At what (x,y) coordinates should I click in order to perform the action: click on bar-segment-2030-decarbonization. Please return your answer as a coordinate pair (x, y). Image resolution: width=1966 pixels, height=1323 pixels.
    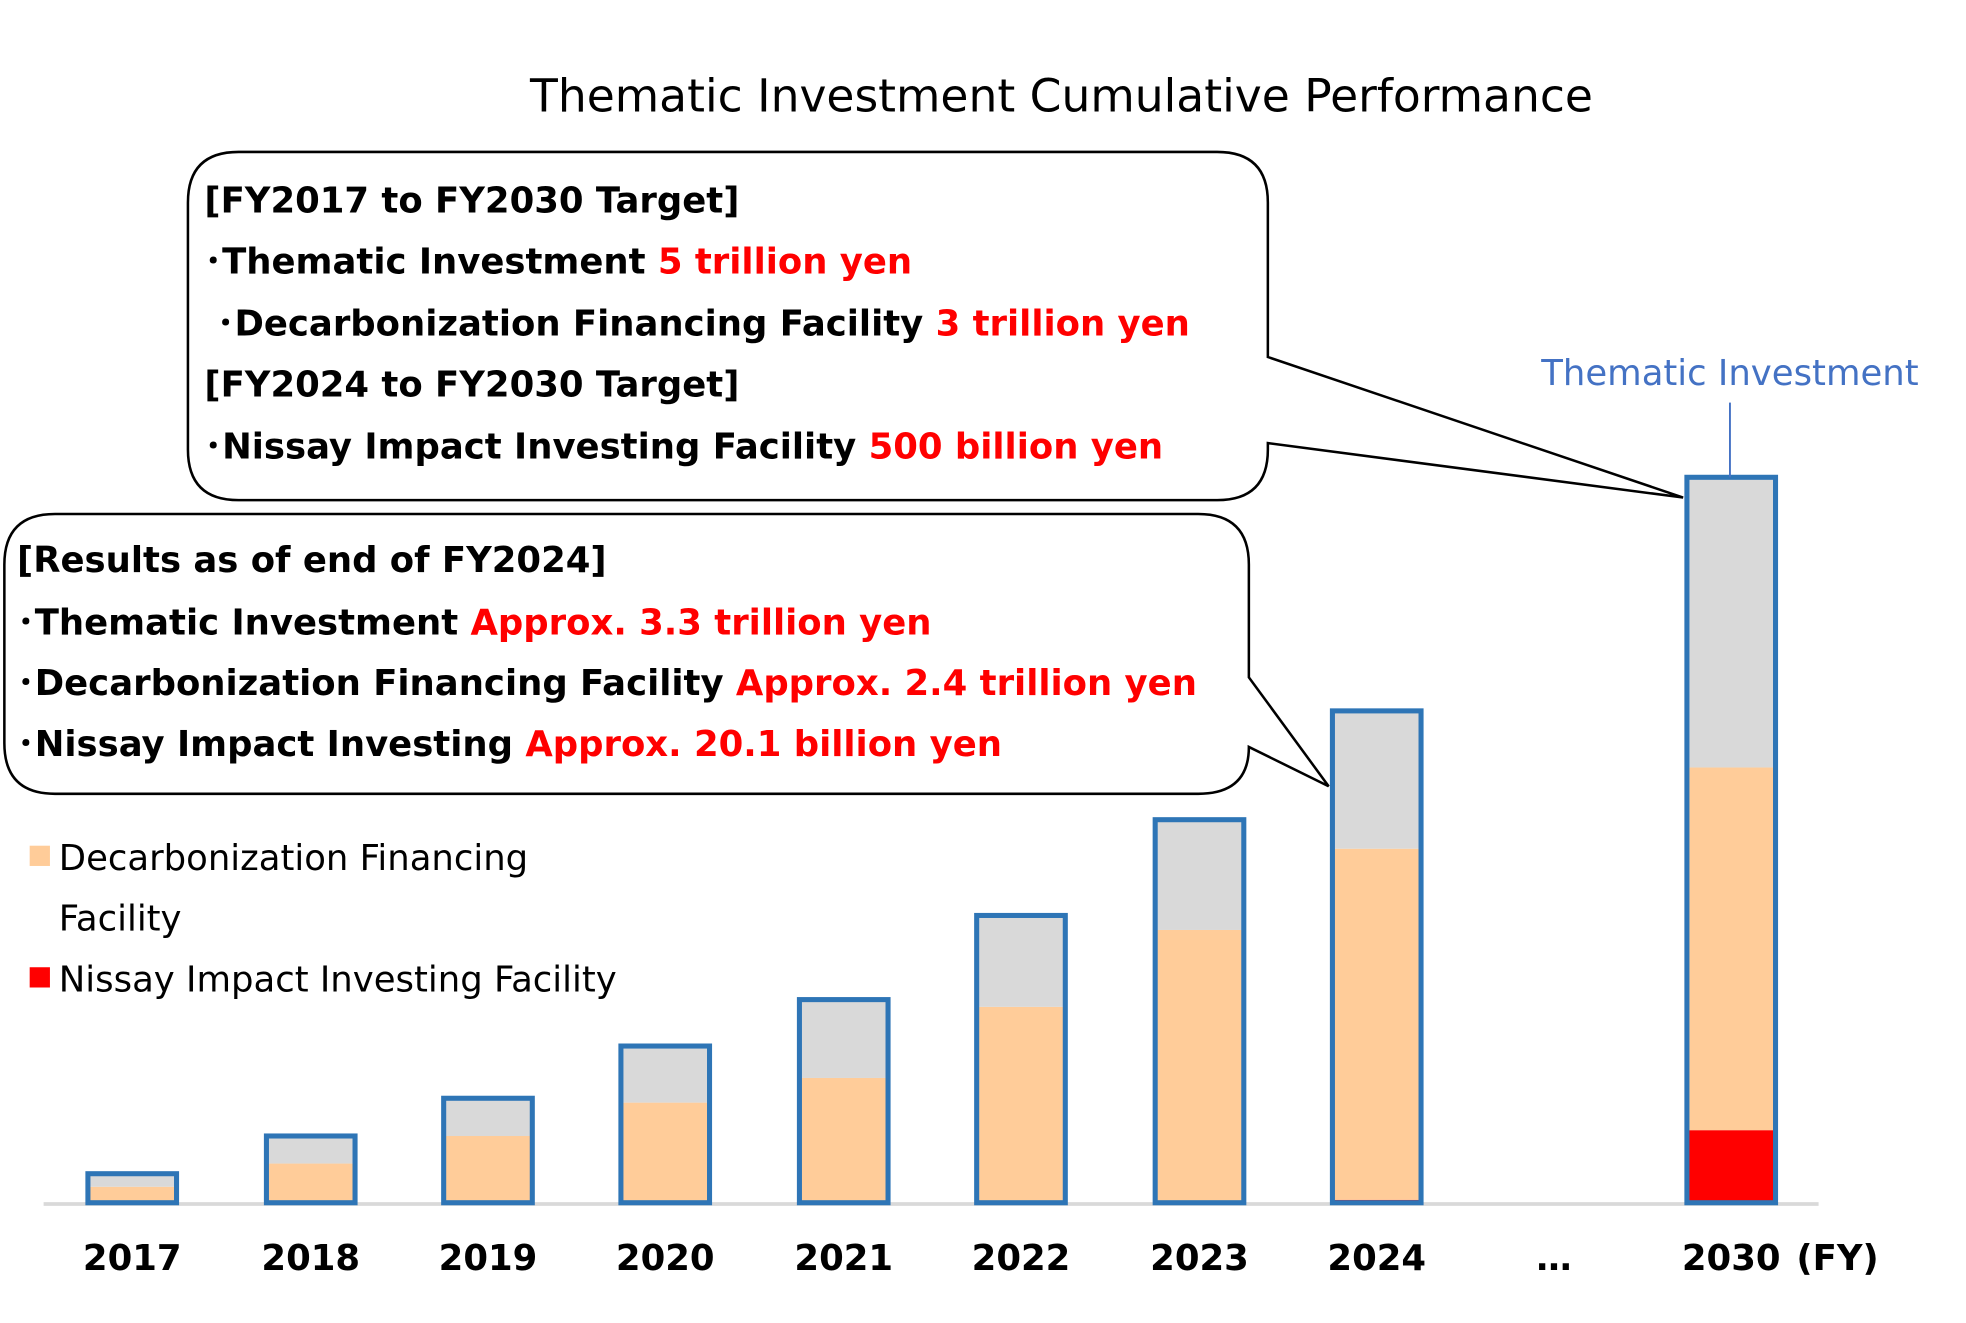
    Looking at the image, I should click on (1731, 949).